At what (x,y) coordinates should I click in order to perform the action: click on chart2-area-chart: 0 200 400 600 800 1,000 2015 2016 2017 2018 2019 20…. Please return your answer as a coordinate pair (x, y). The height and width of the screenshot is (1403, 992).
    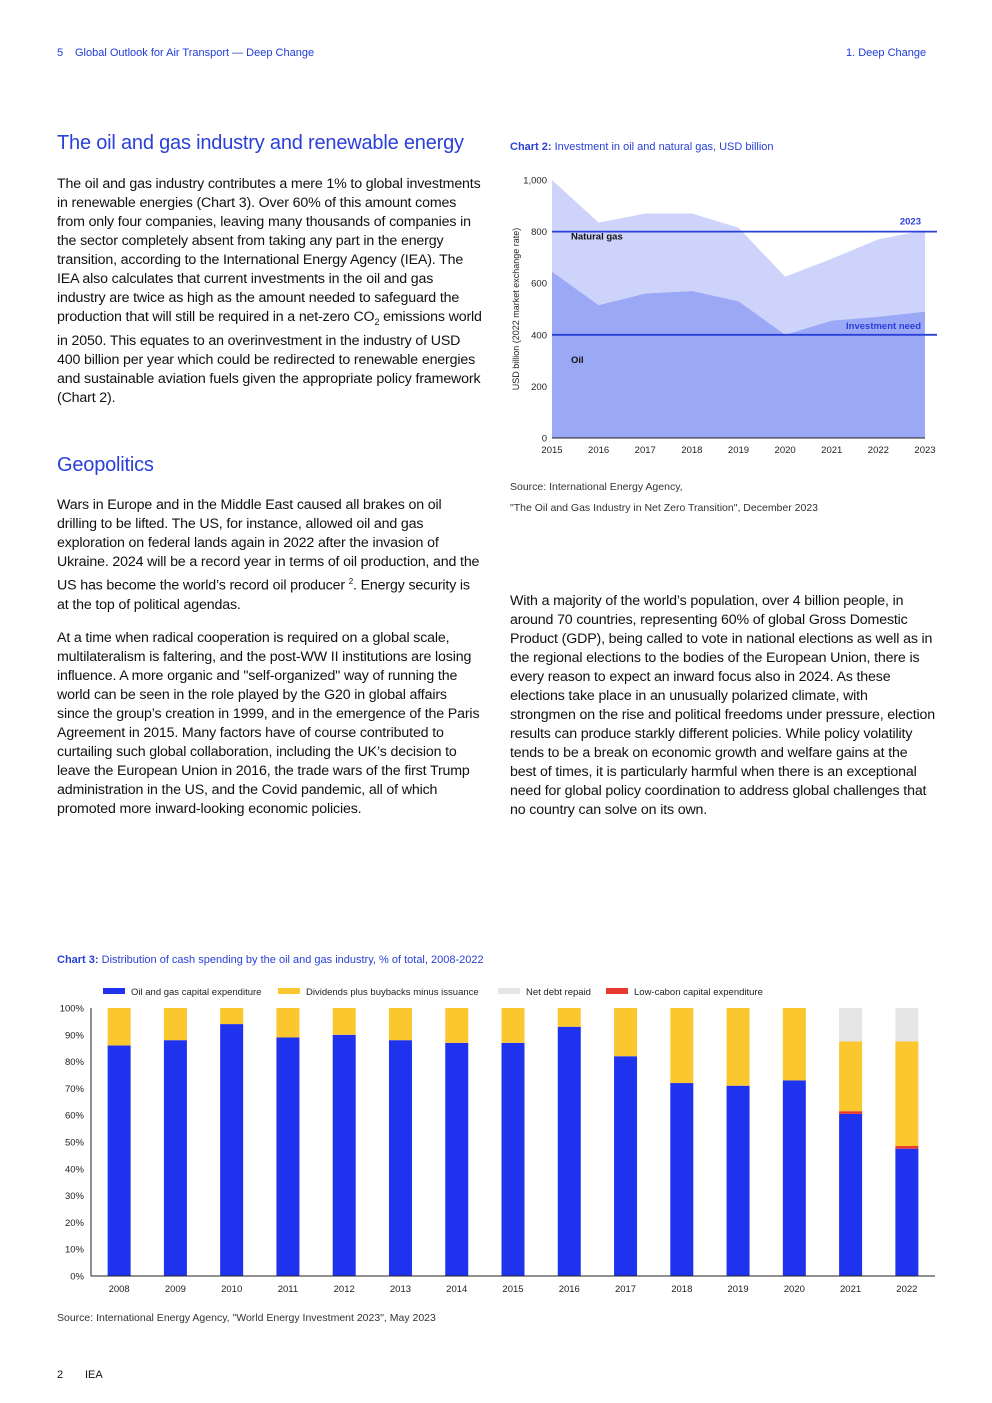
    Looking at the image, I should click on (724, 316).